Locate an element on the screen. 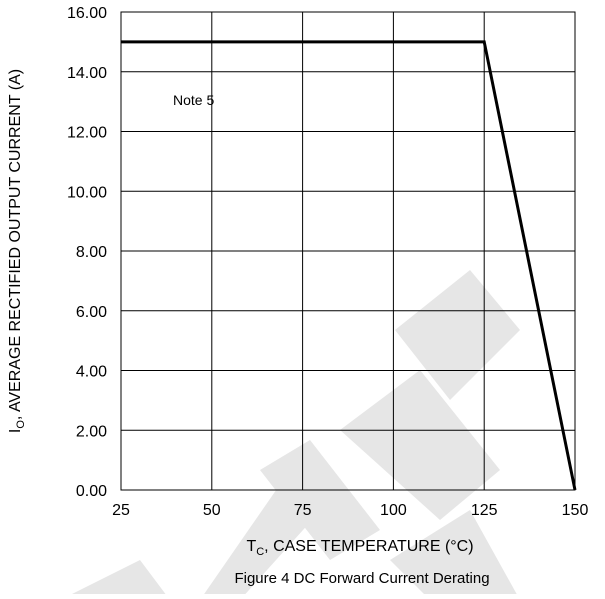  y-tick-label: 2.00 is located at coordinates (91, 431).